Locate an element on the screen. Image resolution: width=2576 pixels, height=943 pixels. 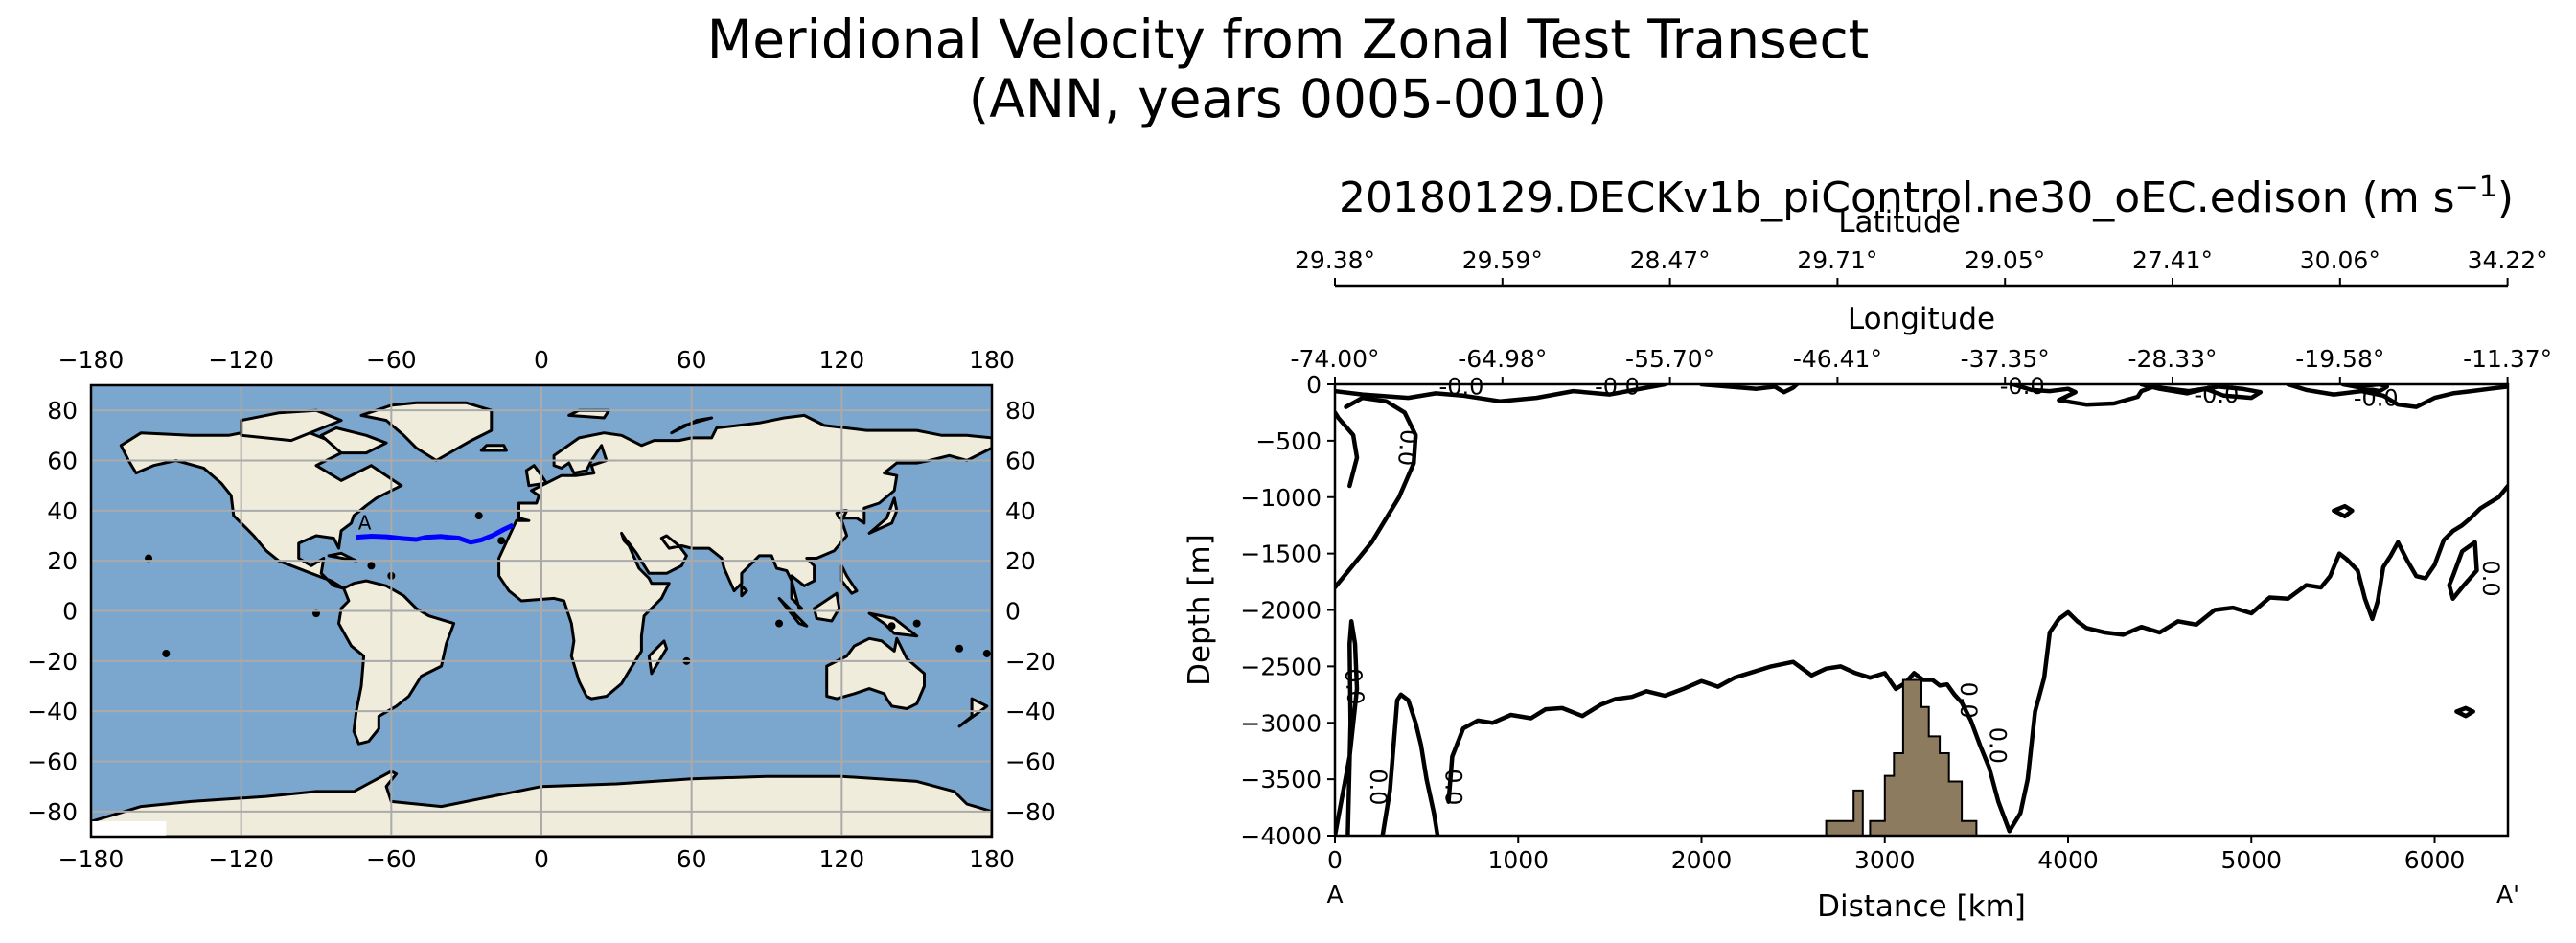
map-right-tick-label: 20 is located at coordinates (1020, 561).